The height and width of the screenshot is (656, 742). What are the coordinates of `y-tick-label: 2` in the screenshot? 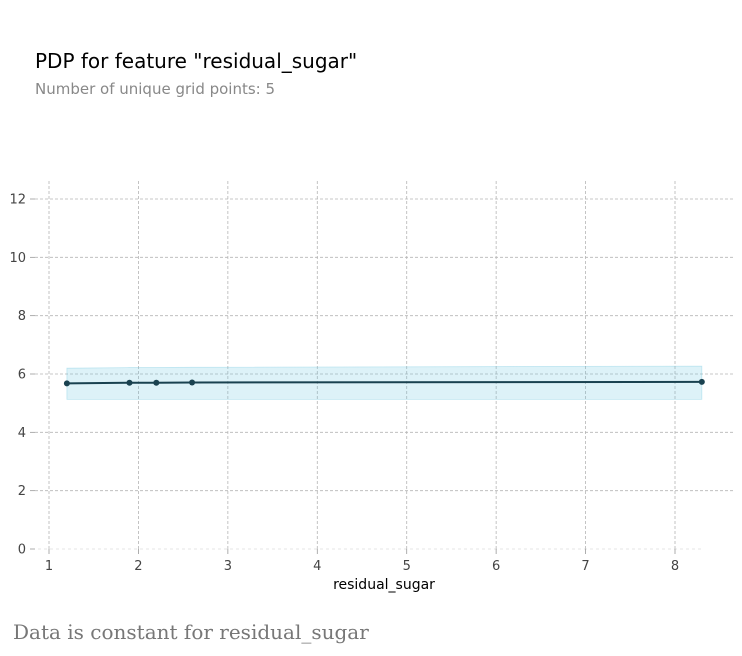 It's located at (22, 491).